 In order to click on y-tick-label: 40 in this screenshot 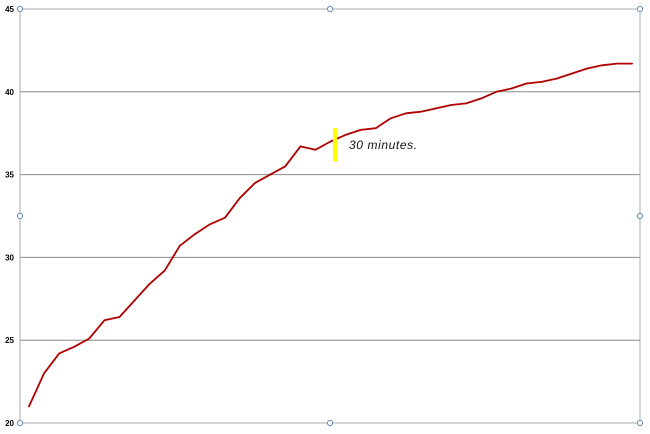, I will do `click(9, 92)`.